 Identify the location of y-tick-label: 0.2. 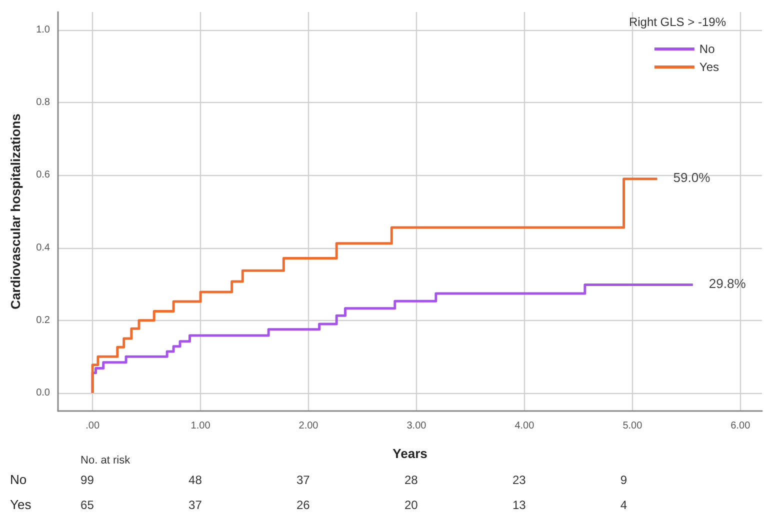
(43, 320).